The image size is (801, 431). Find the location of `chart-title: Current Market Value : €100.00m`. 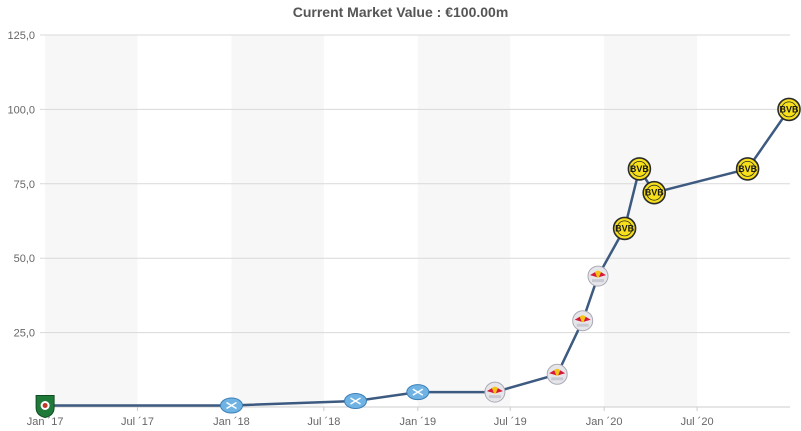

chart-title: Current Market Value : €100.00m is located at coordinates (400, 12).